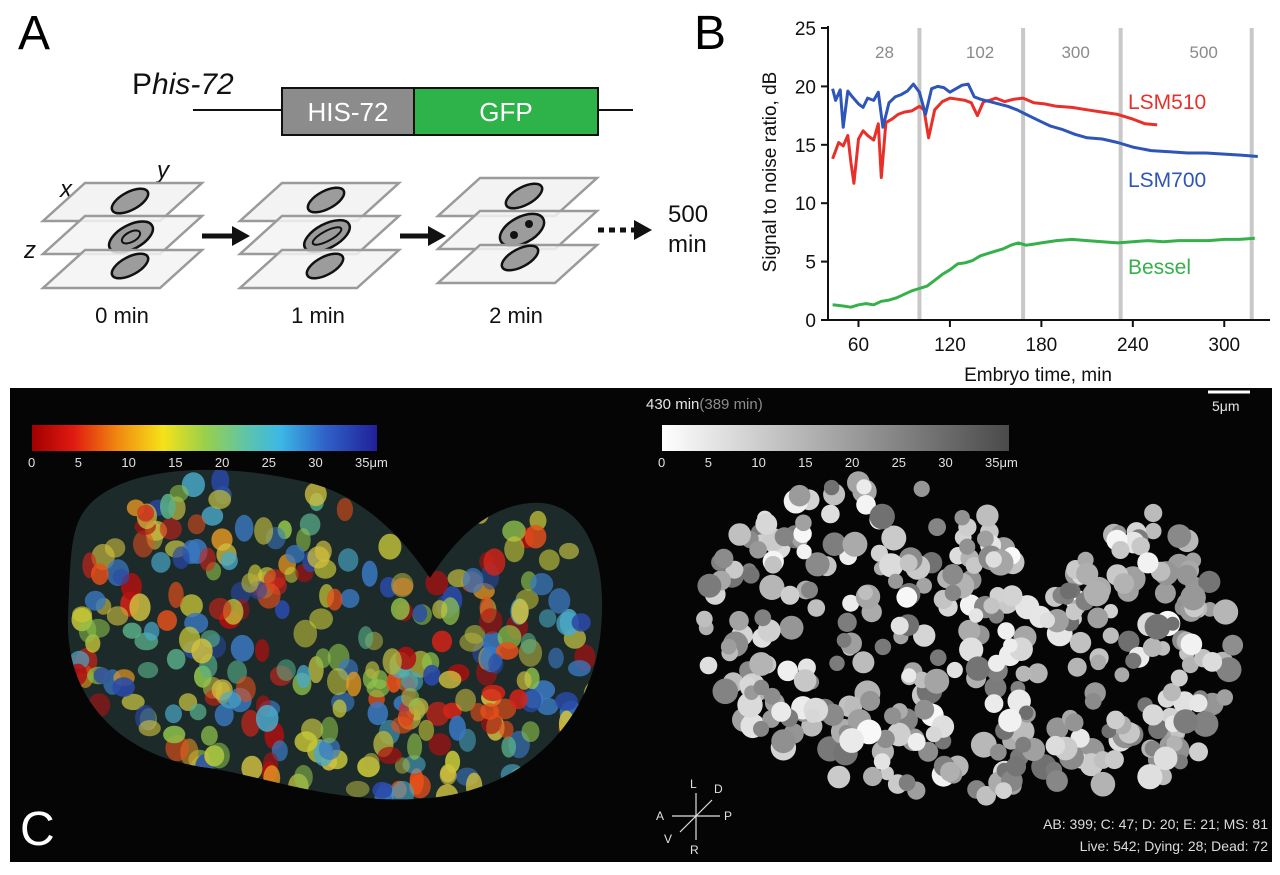  Describe the element at coordinates (980, 52) in the screenshot. I see `annotation-102: 102` at that location.